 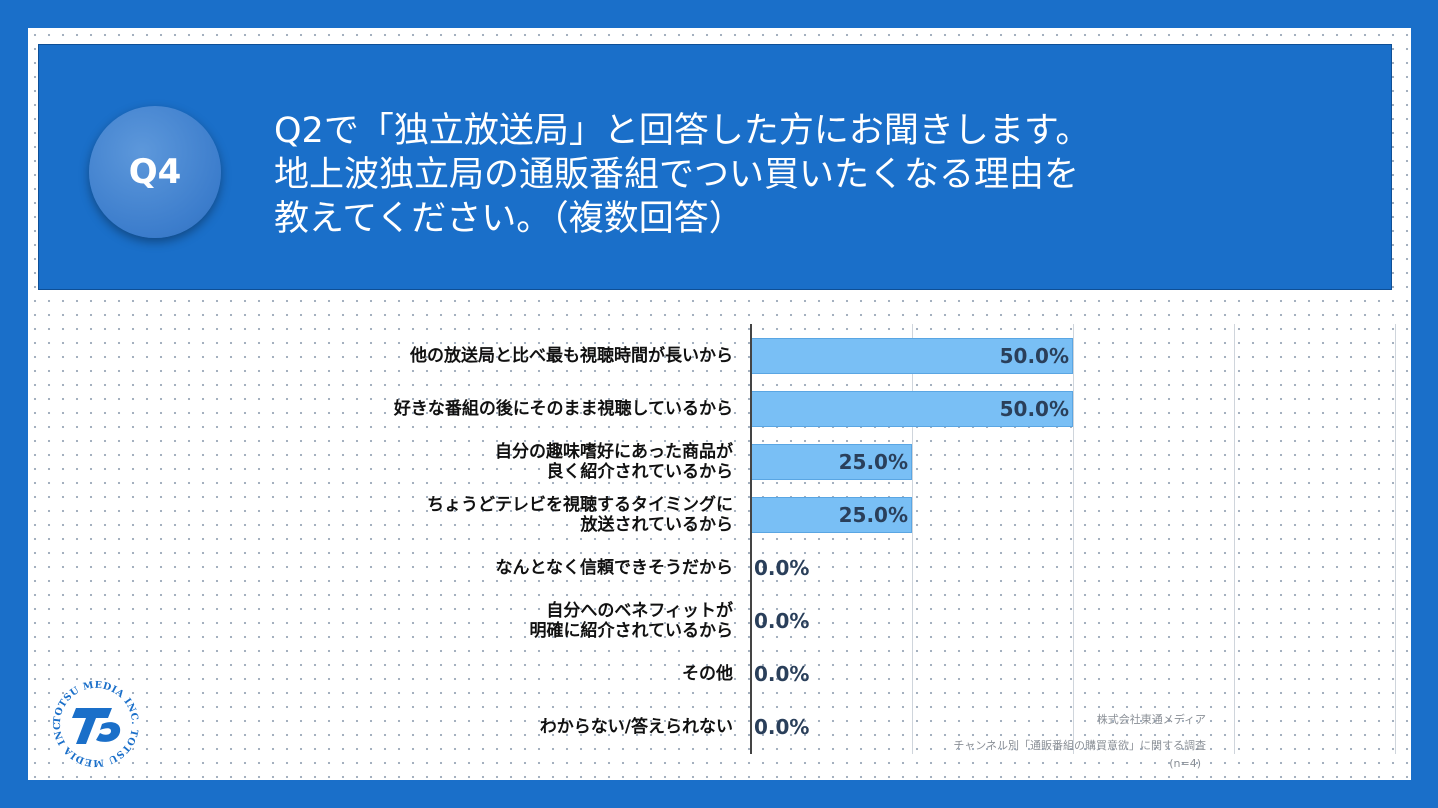 What do you see at coordinates (682, 131) in the screenshot?
I see `question-line-1: Q2で「独立放送局」と回答した方にお聞きします。` at bounding box center [682, 131].